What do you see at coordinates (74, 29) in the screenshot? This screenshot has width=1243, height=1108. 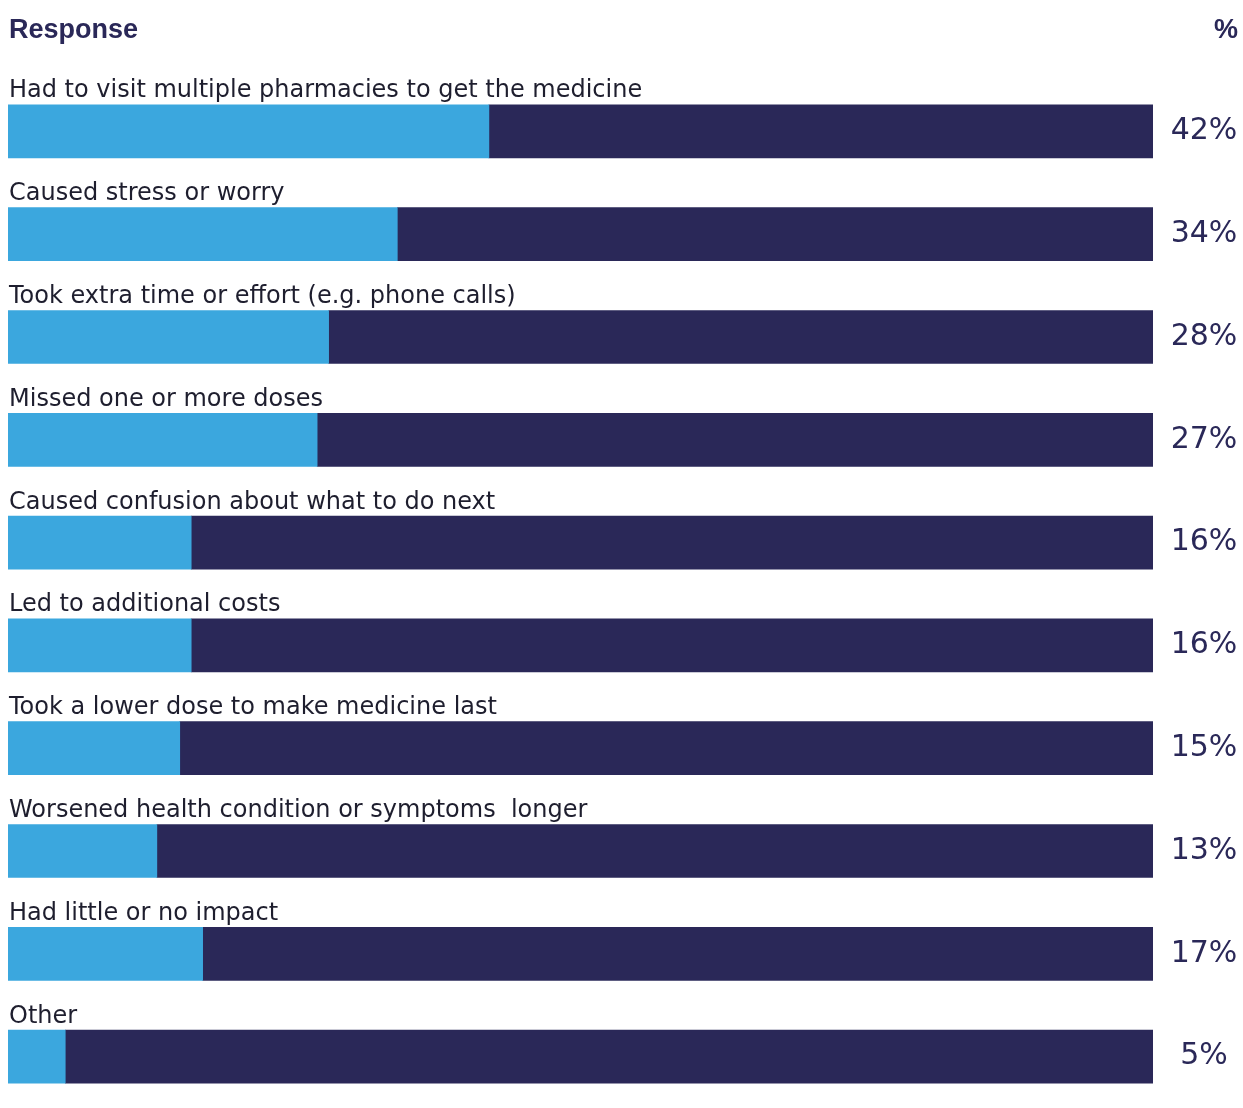 I see `y-axis-title: Response` at bounding box center [74, 29].